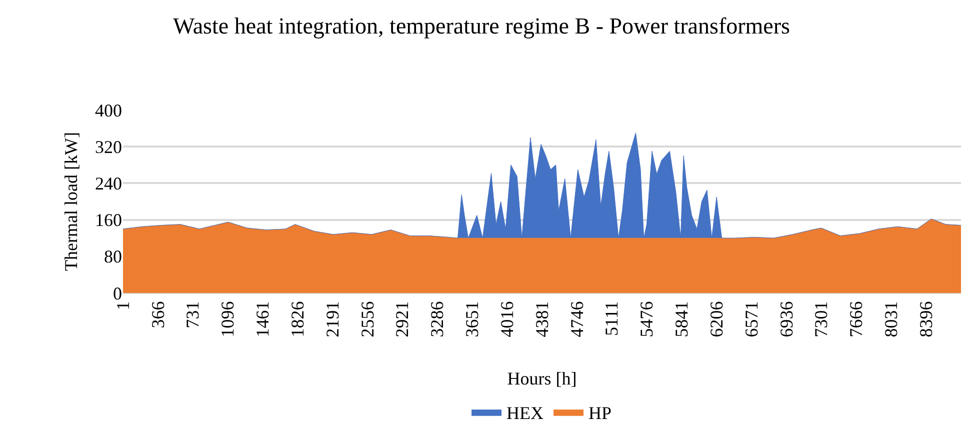 The height and width of the screenshot is (432, 963). Describe the element at coordinates (262, 319) in the screenshot. I see `x-tick-label: 1461` at that location.